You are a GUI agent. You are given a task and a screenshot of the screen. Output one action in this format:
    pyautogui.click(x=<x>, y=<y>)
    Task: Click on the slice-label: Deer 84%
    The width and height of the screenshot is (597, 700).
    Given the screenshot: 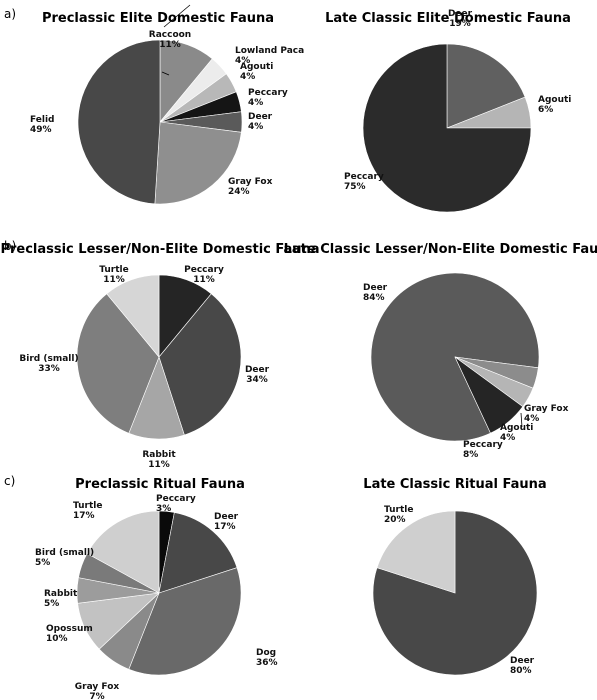 What is the action you would take?
    pyautogui.click(x=375, y=293)
    